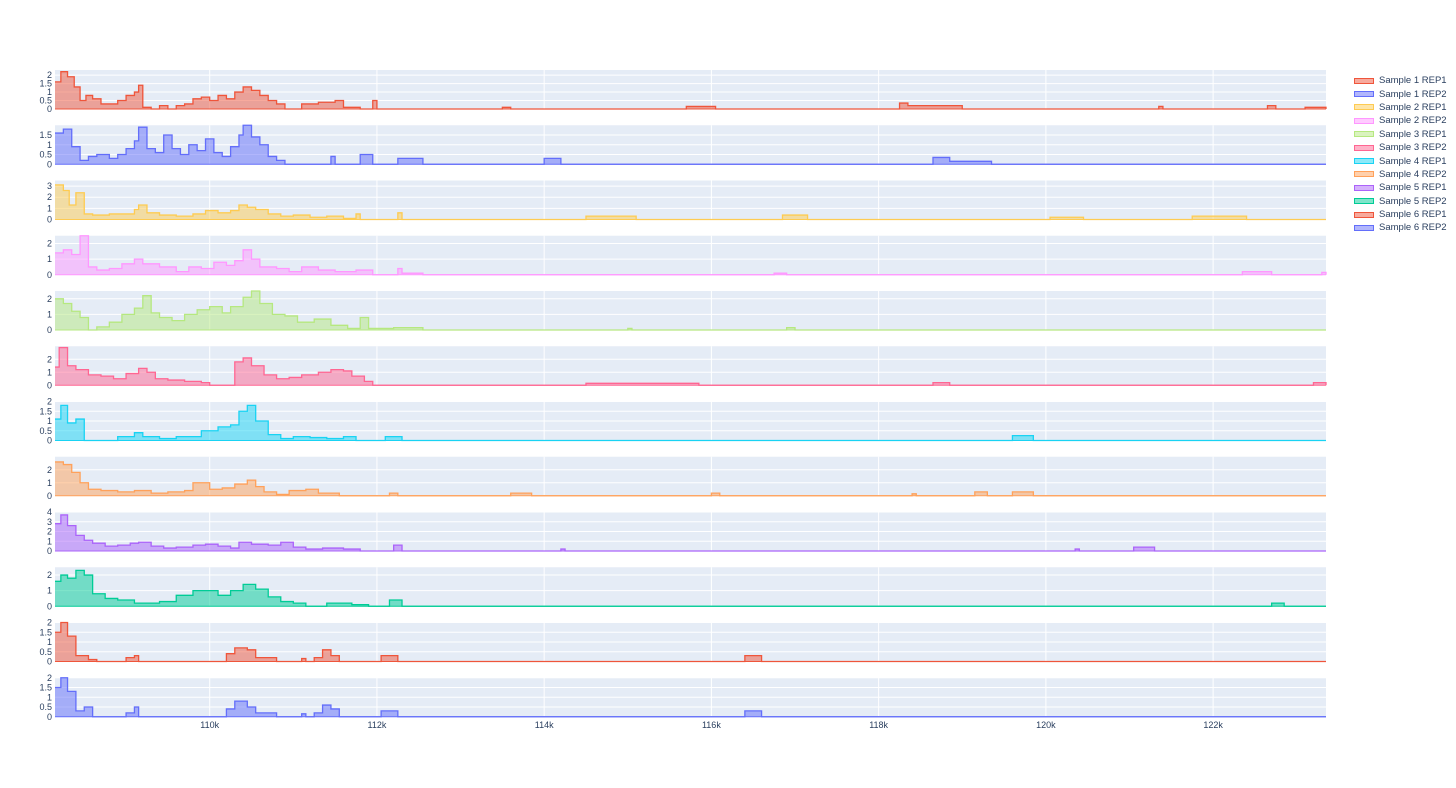 Image resolution: width=1456 pixels, height=788 pixels. What do you see at coordinates (1413, 134) in the screenshot?
I see `legend-label: Sample 3 REP1` at bounding box center [1413, 134].